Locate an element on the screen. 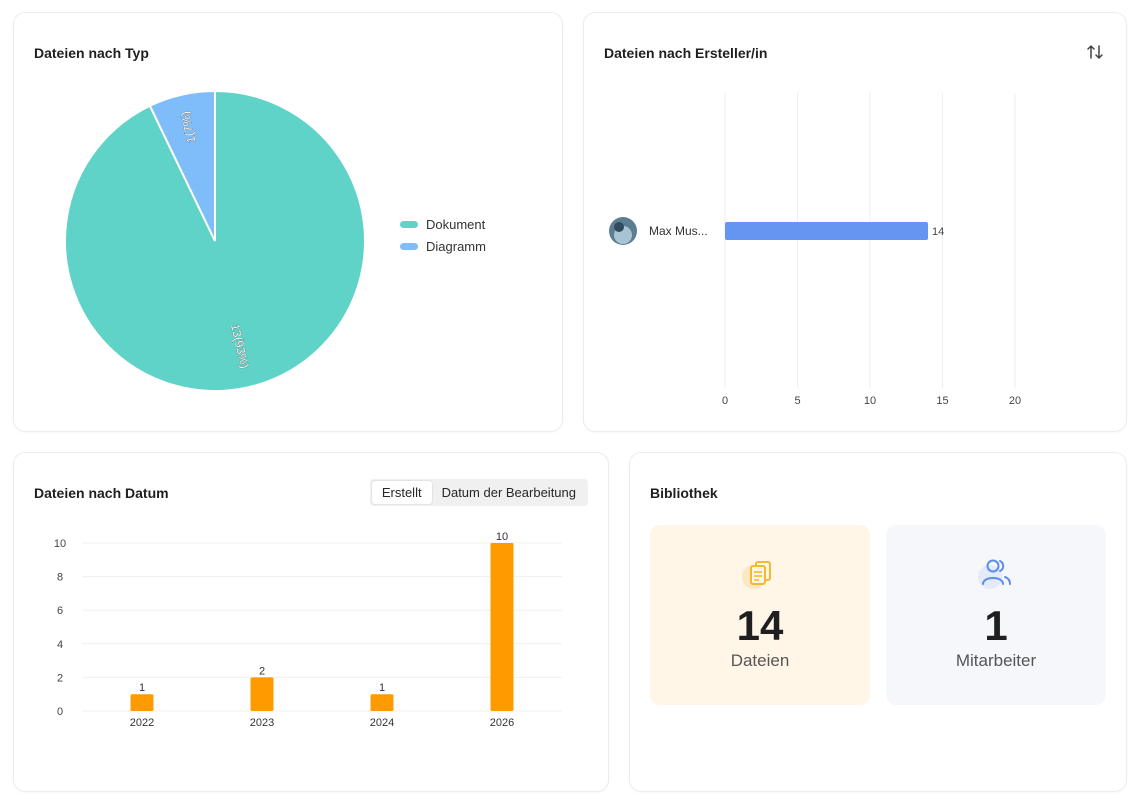  files-stat-tile: 14 Dateien is located at coordinates (760, 615).